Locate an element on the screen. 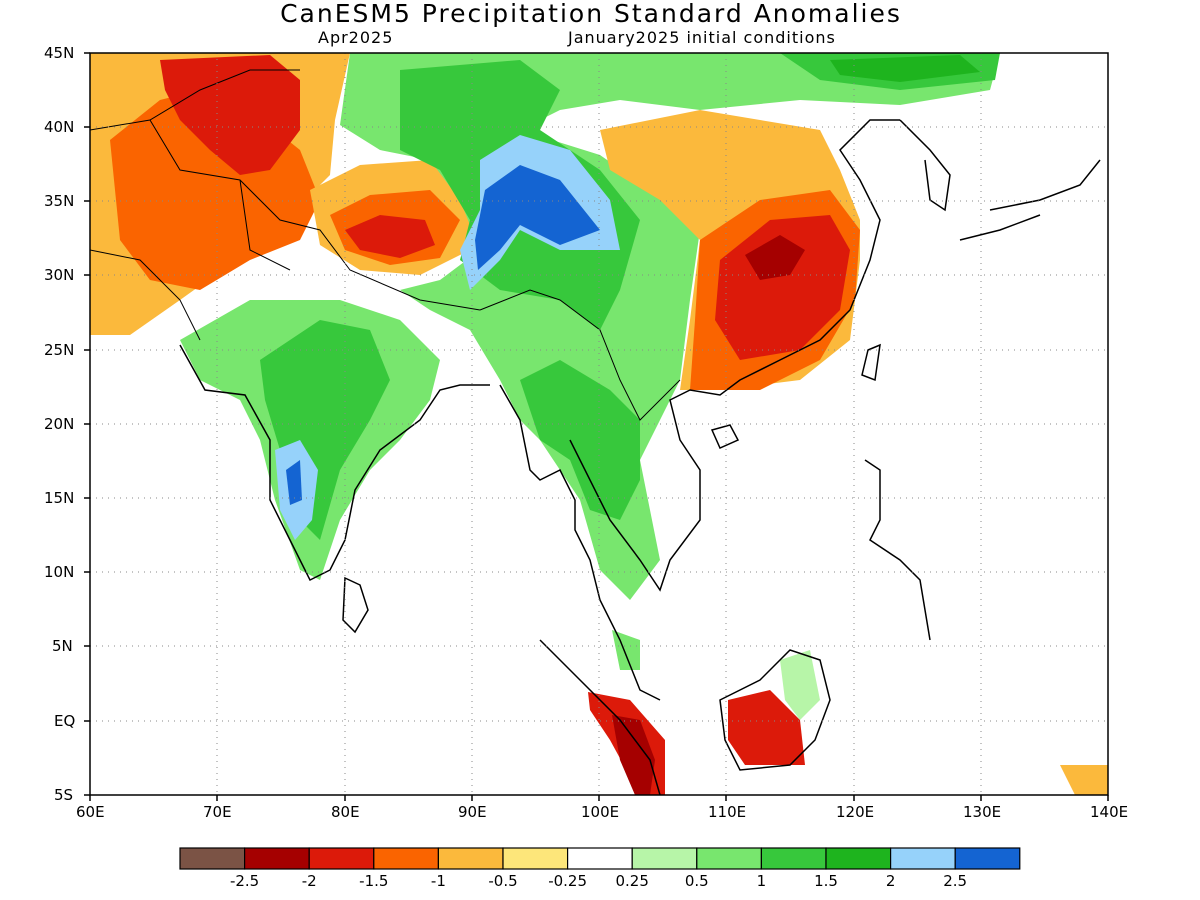 This screenshot has width=1200, height=900. dry-anomaly-east-china-darkred is located at coordinates (775, 257).